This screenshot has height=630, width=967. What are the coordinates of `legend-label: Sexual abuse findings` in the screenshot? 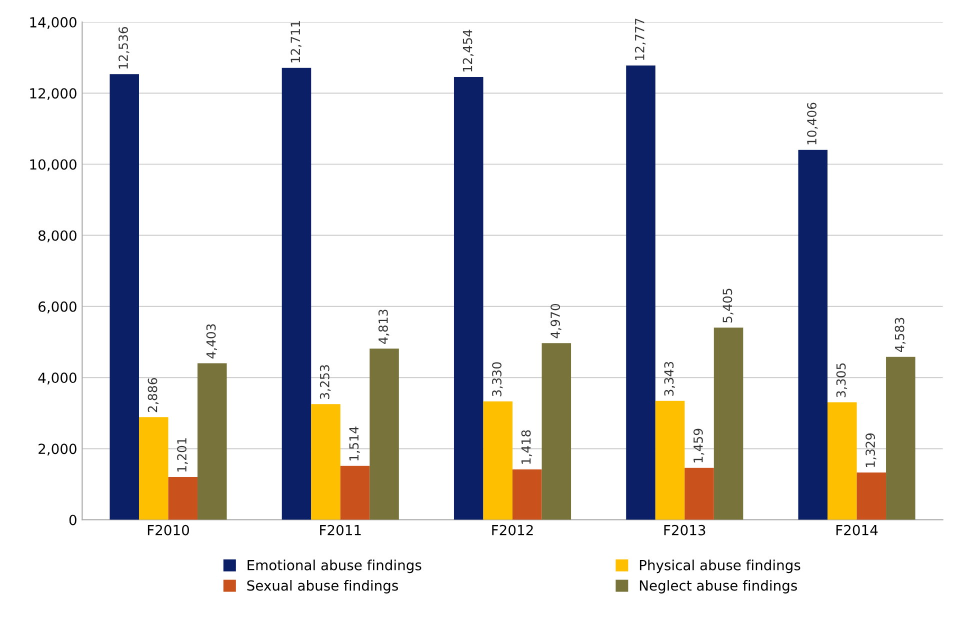 It's located at (322, 587).